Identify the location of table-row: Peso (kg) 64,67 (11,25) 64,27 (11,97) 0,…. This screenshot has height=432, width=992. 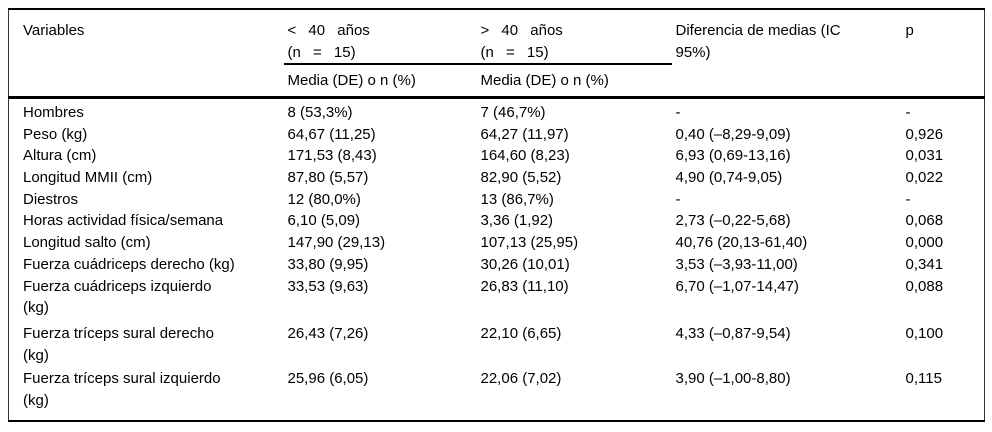
(497, 135).